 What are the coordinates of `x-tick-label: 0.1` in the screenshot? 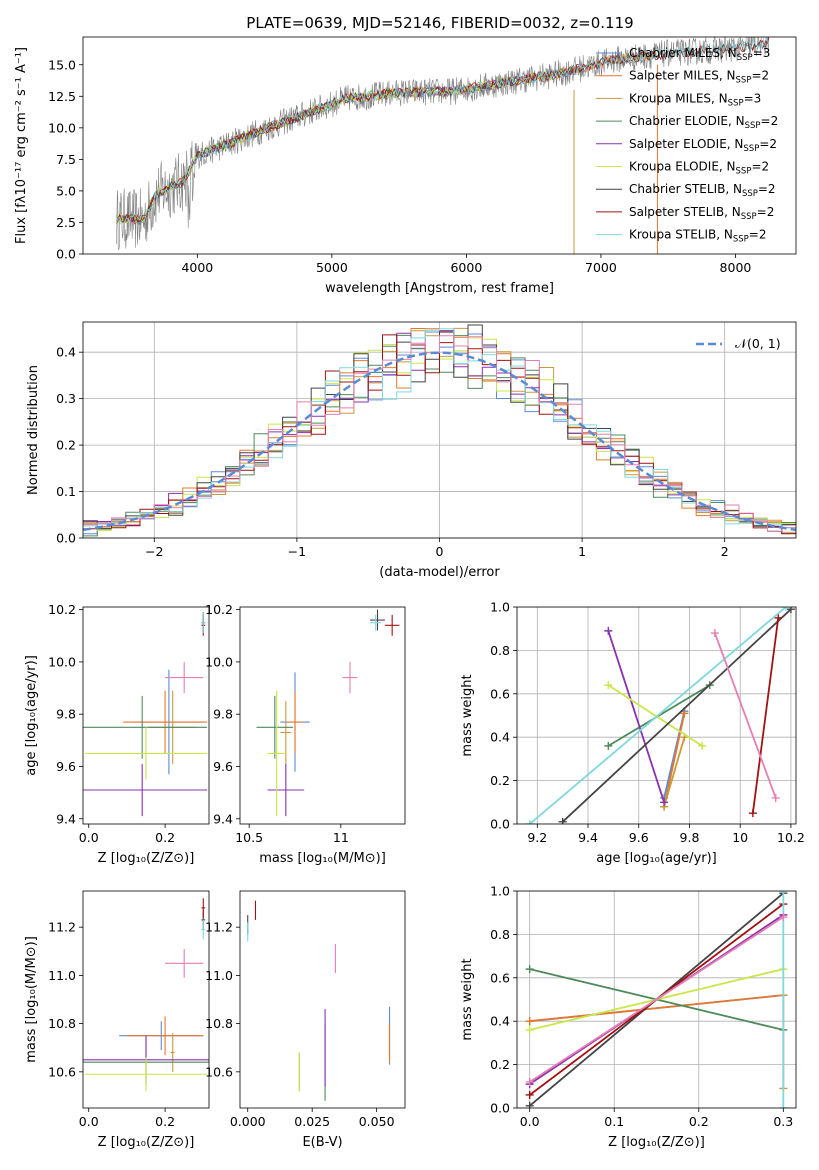 It's located at (614, 1121).